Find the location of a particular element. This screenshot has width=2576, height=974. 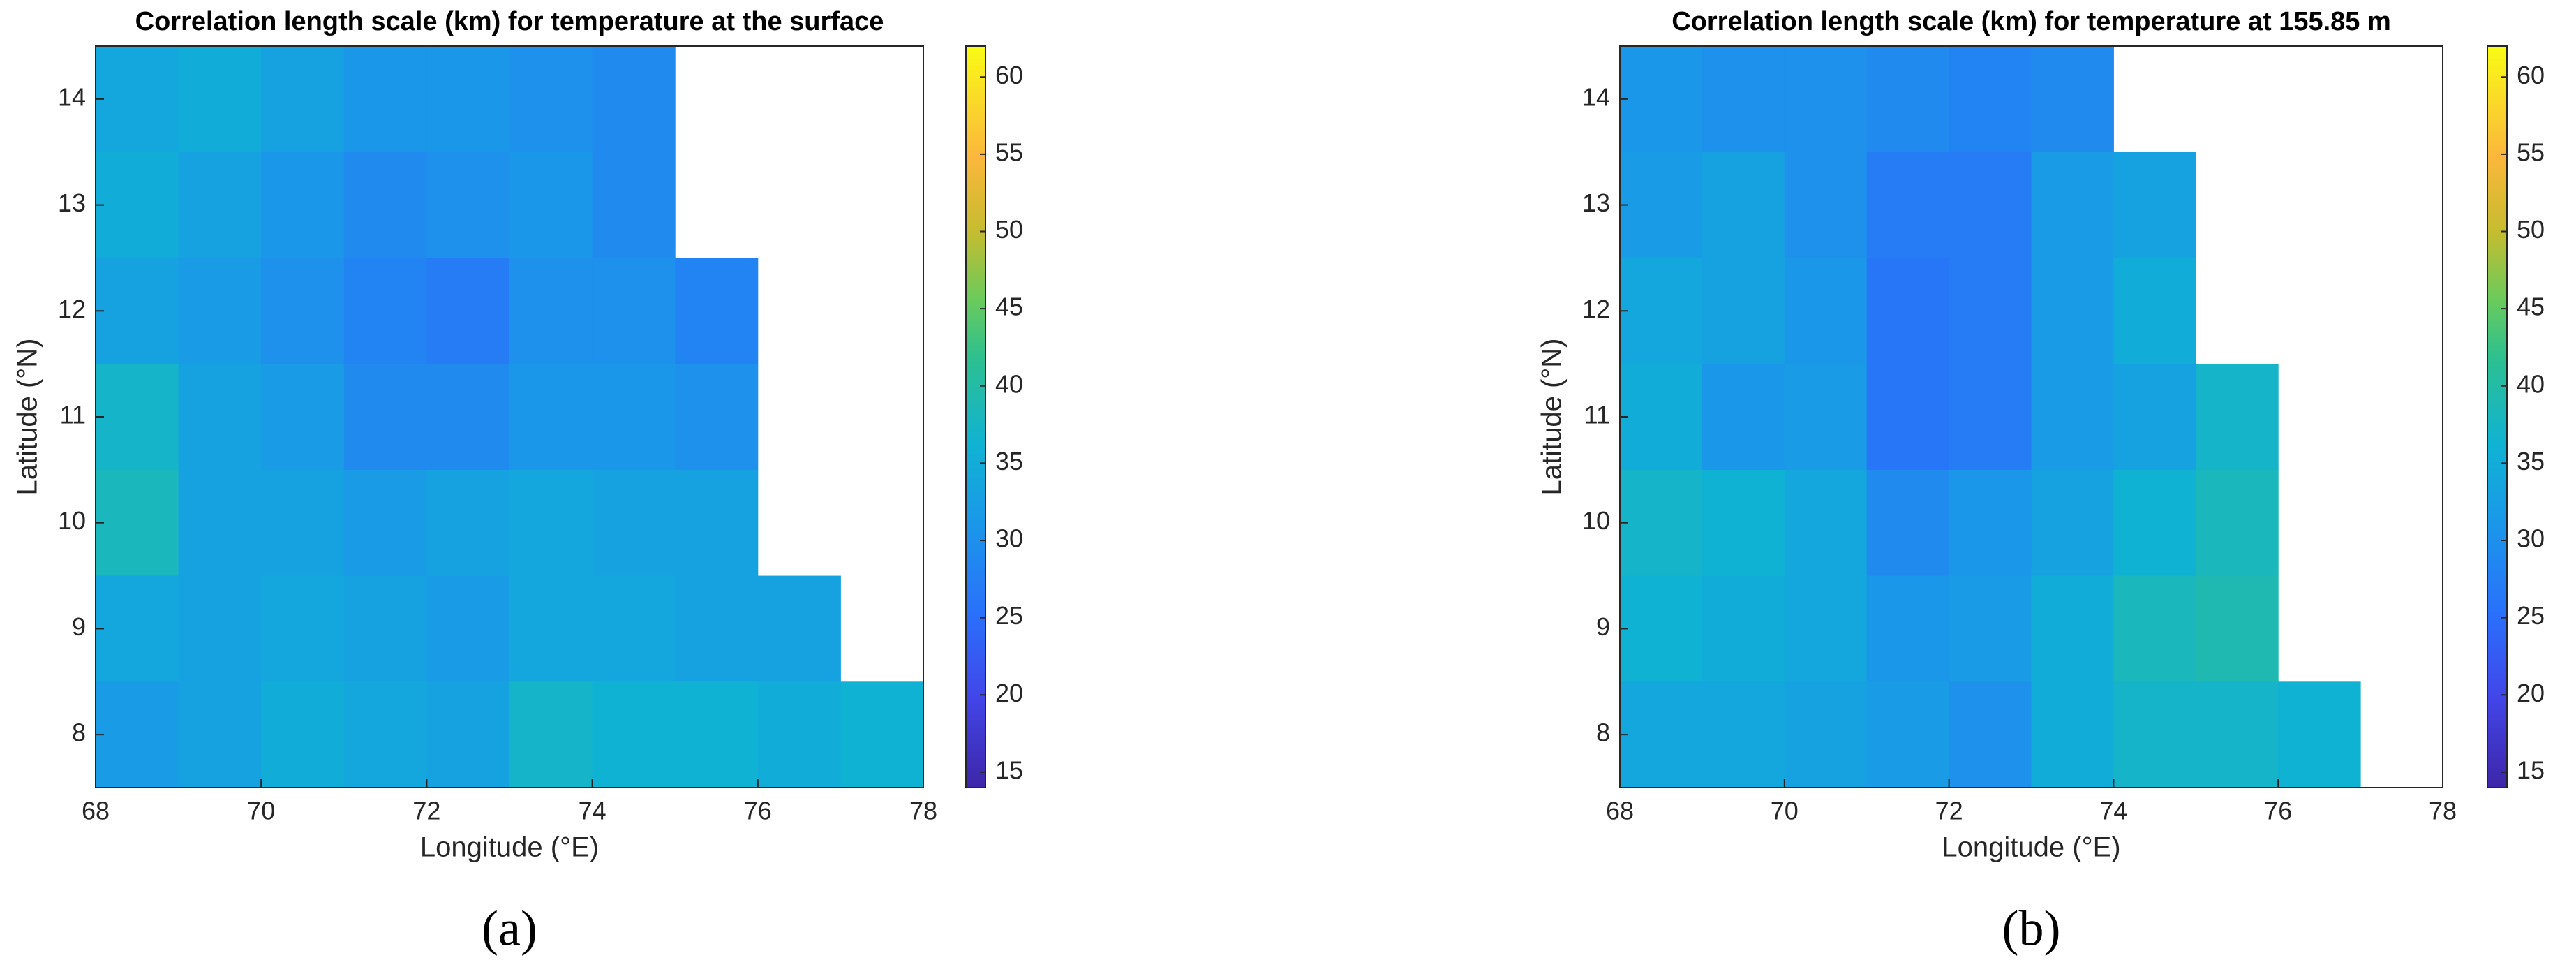

x-tick-label: 68 is located at coordinates (96, 811).